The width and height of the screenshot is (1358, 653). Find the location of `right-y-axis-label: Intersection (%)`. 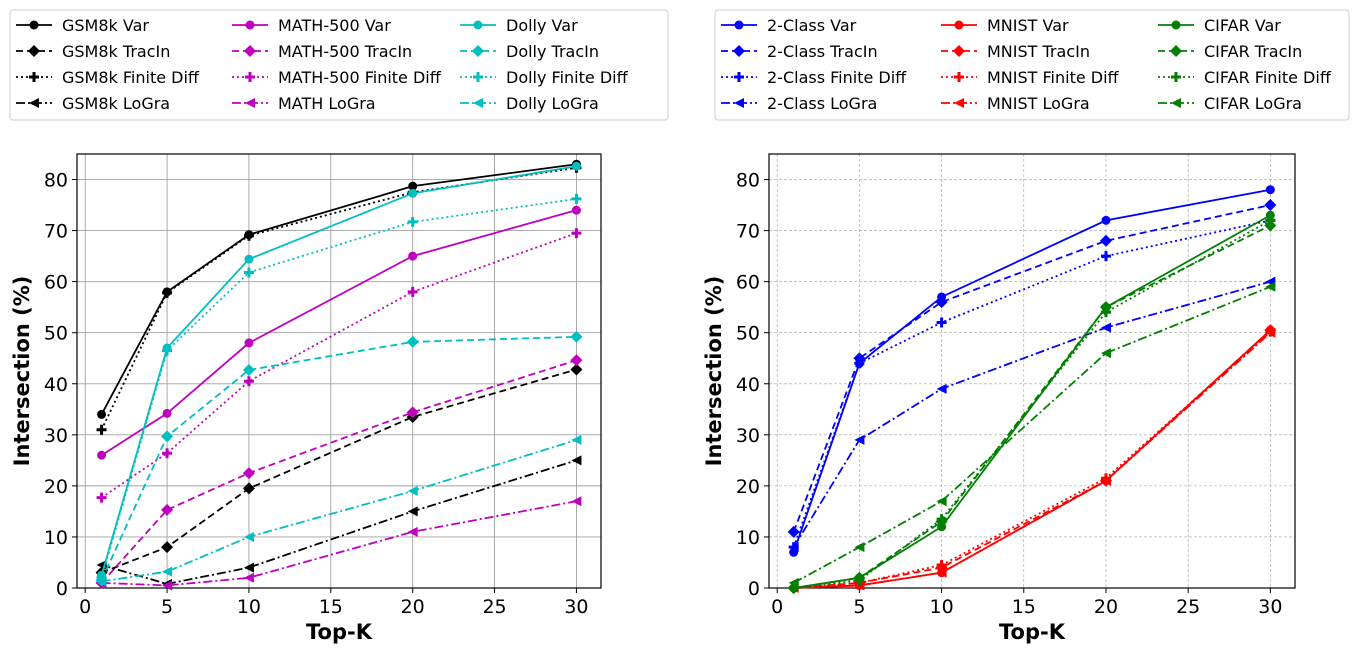

right-y-axis-label: Intersection (%) is located at coordinates (714, 371).